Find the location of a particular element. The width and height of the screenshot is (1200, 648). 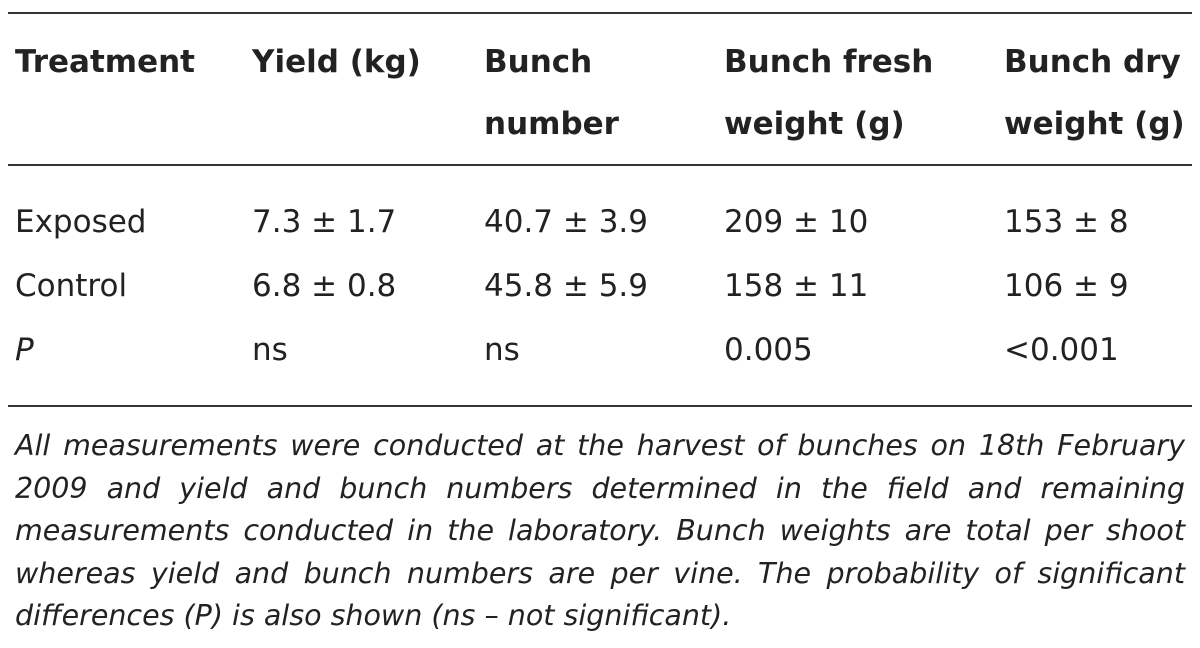

table-cell: 209 ± 10 is located at coordinates (796, 222).